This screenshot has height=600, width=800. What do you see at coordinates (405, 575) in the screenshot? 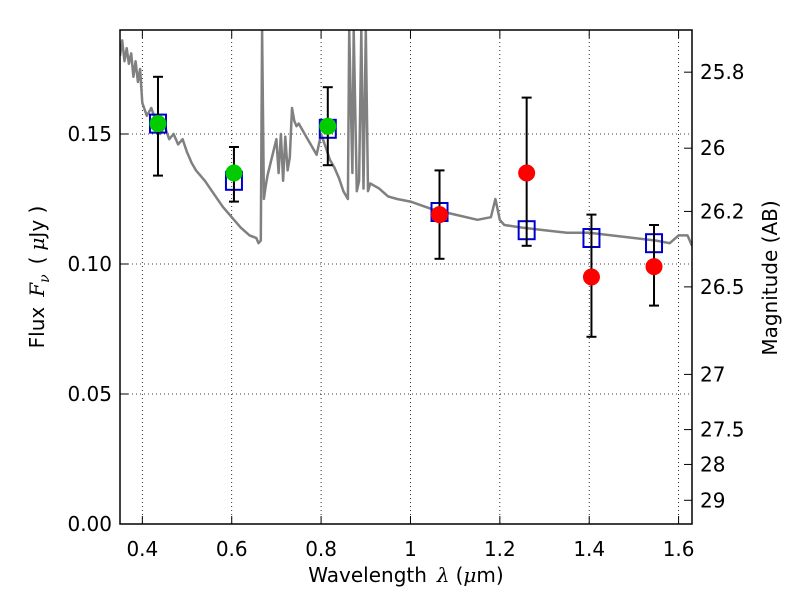
I see `x-axis-label: Wavelength λ (μm)` at bounding box center [405, 575].